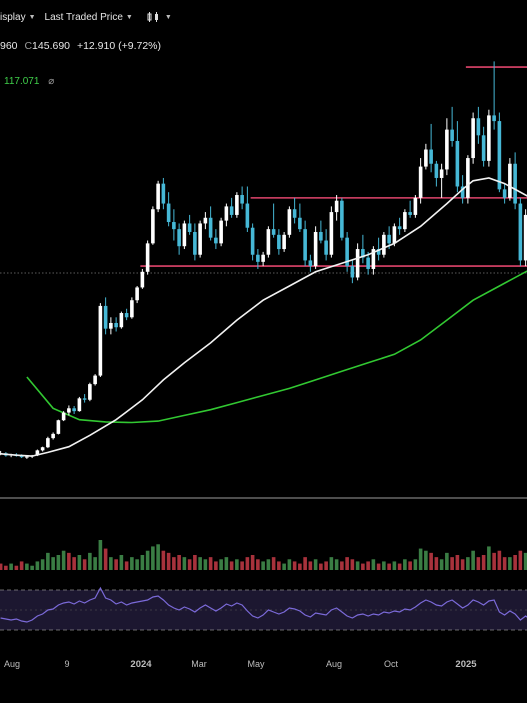 Image resolution: width=527 pixels, height=703 pixels. Describe the element at coordinates (51, 81) in the screenshot. I see `eye-slash-icon: ⌀` at that location.